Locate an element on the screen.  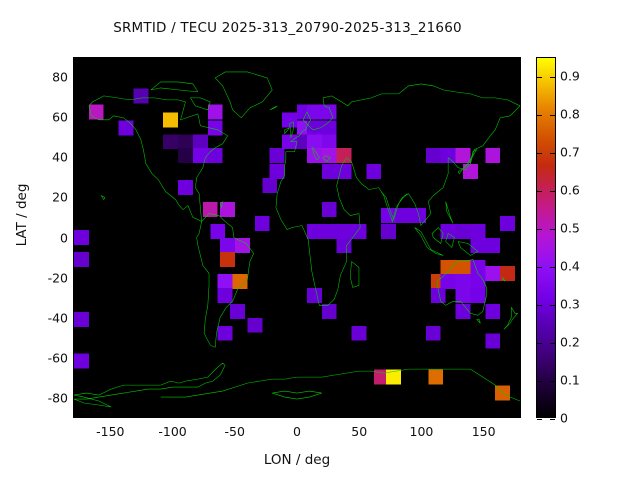
y-axis-tick-label: -60 is located at coordinates (57, 358).